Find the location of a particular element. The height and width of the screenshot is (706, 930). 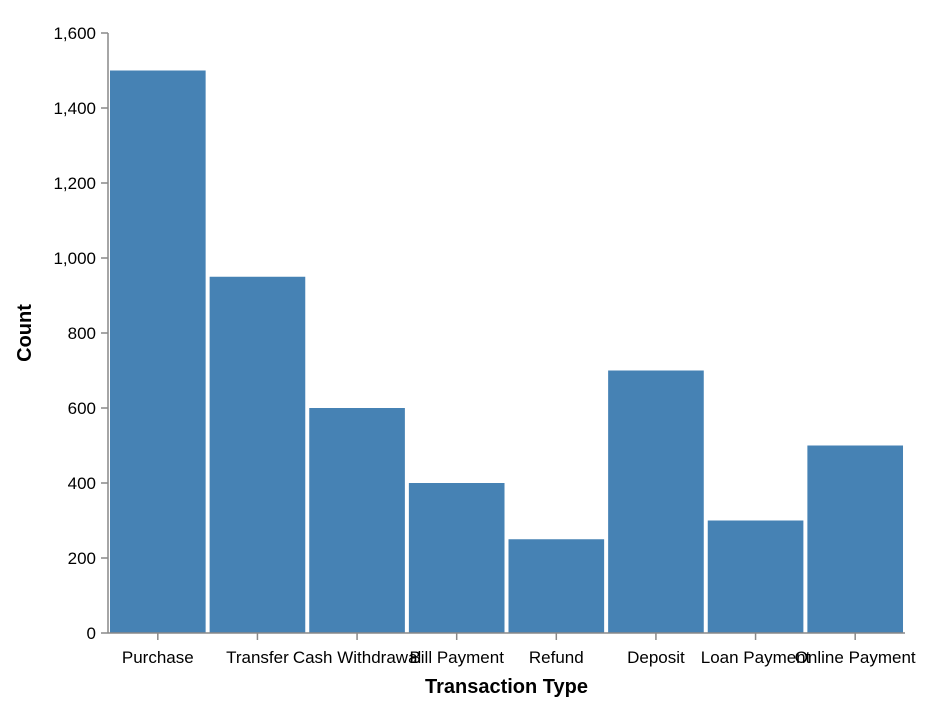

bar-purchase is located at coordinates (158, 351).